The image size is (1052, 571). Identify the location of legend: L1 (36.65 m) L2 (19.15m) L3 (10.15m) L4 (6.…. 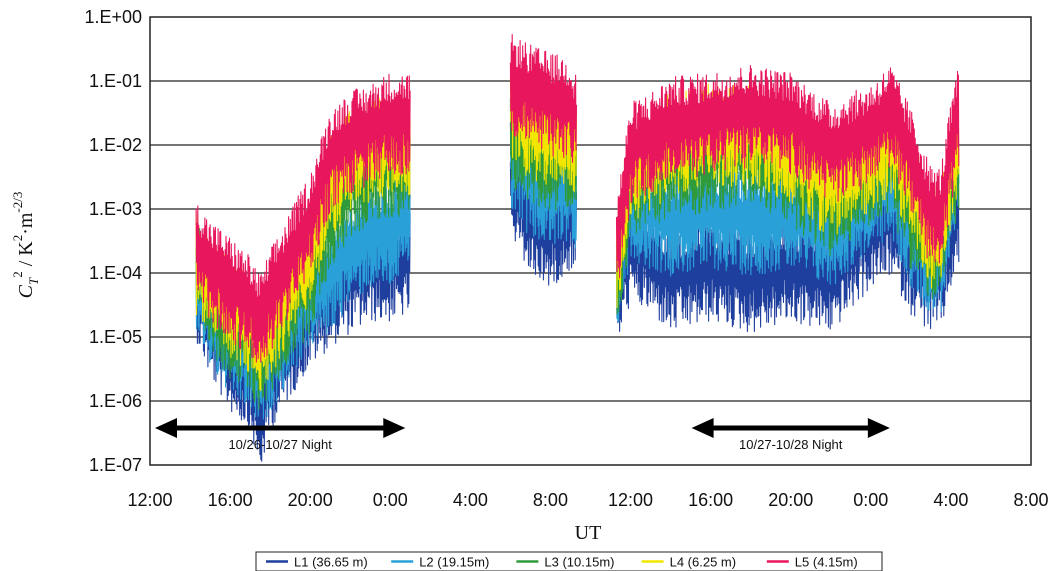
(569, 561).